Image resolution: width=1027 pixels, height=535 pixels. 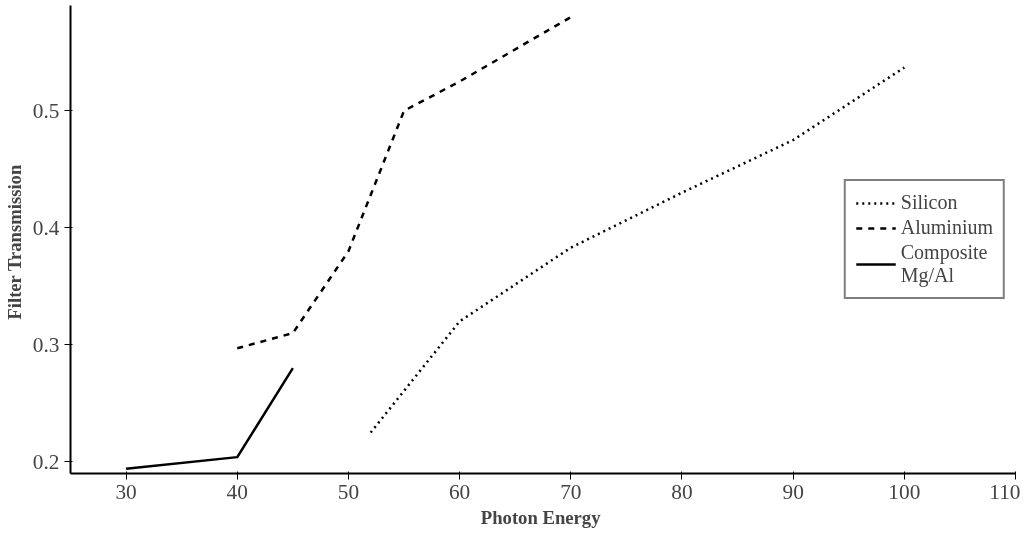 What do you see at coordinates (541, 517) in the screenshot?
I see `x-axis-title: Photon Energy` at bounding box center [541, 517].